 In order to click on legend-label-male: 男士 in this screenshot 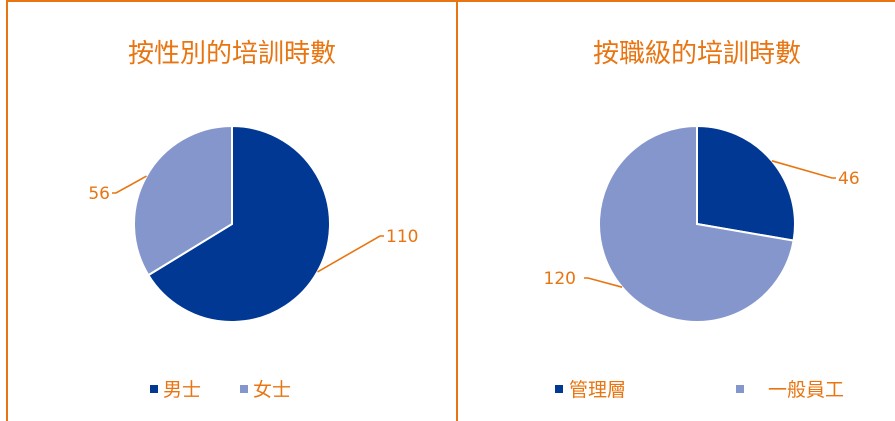, I will do `click(182, 390)`.